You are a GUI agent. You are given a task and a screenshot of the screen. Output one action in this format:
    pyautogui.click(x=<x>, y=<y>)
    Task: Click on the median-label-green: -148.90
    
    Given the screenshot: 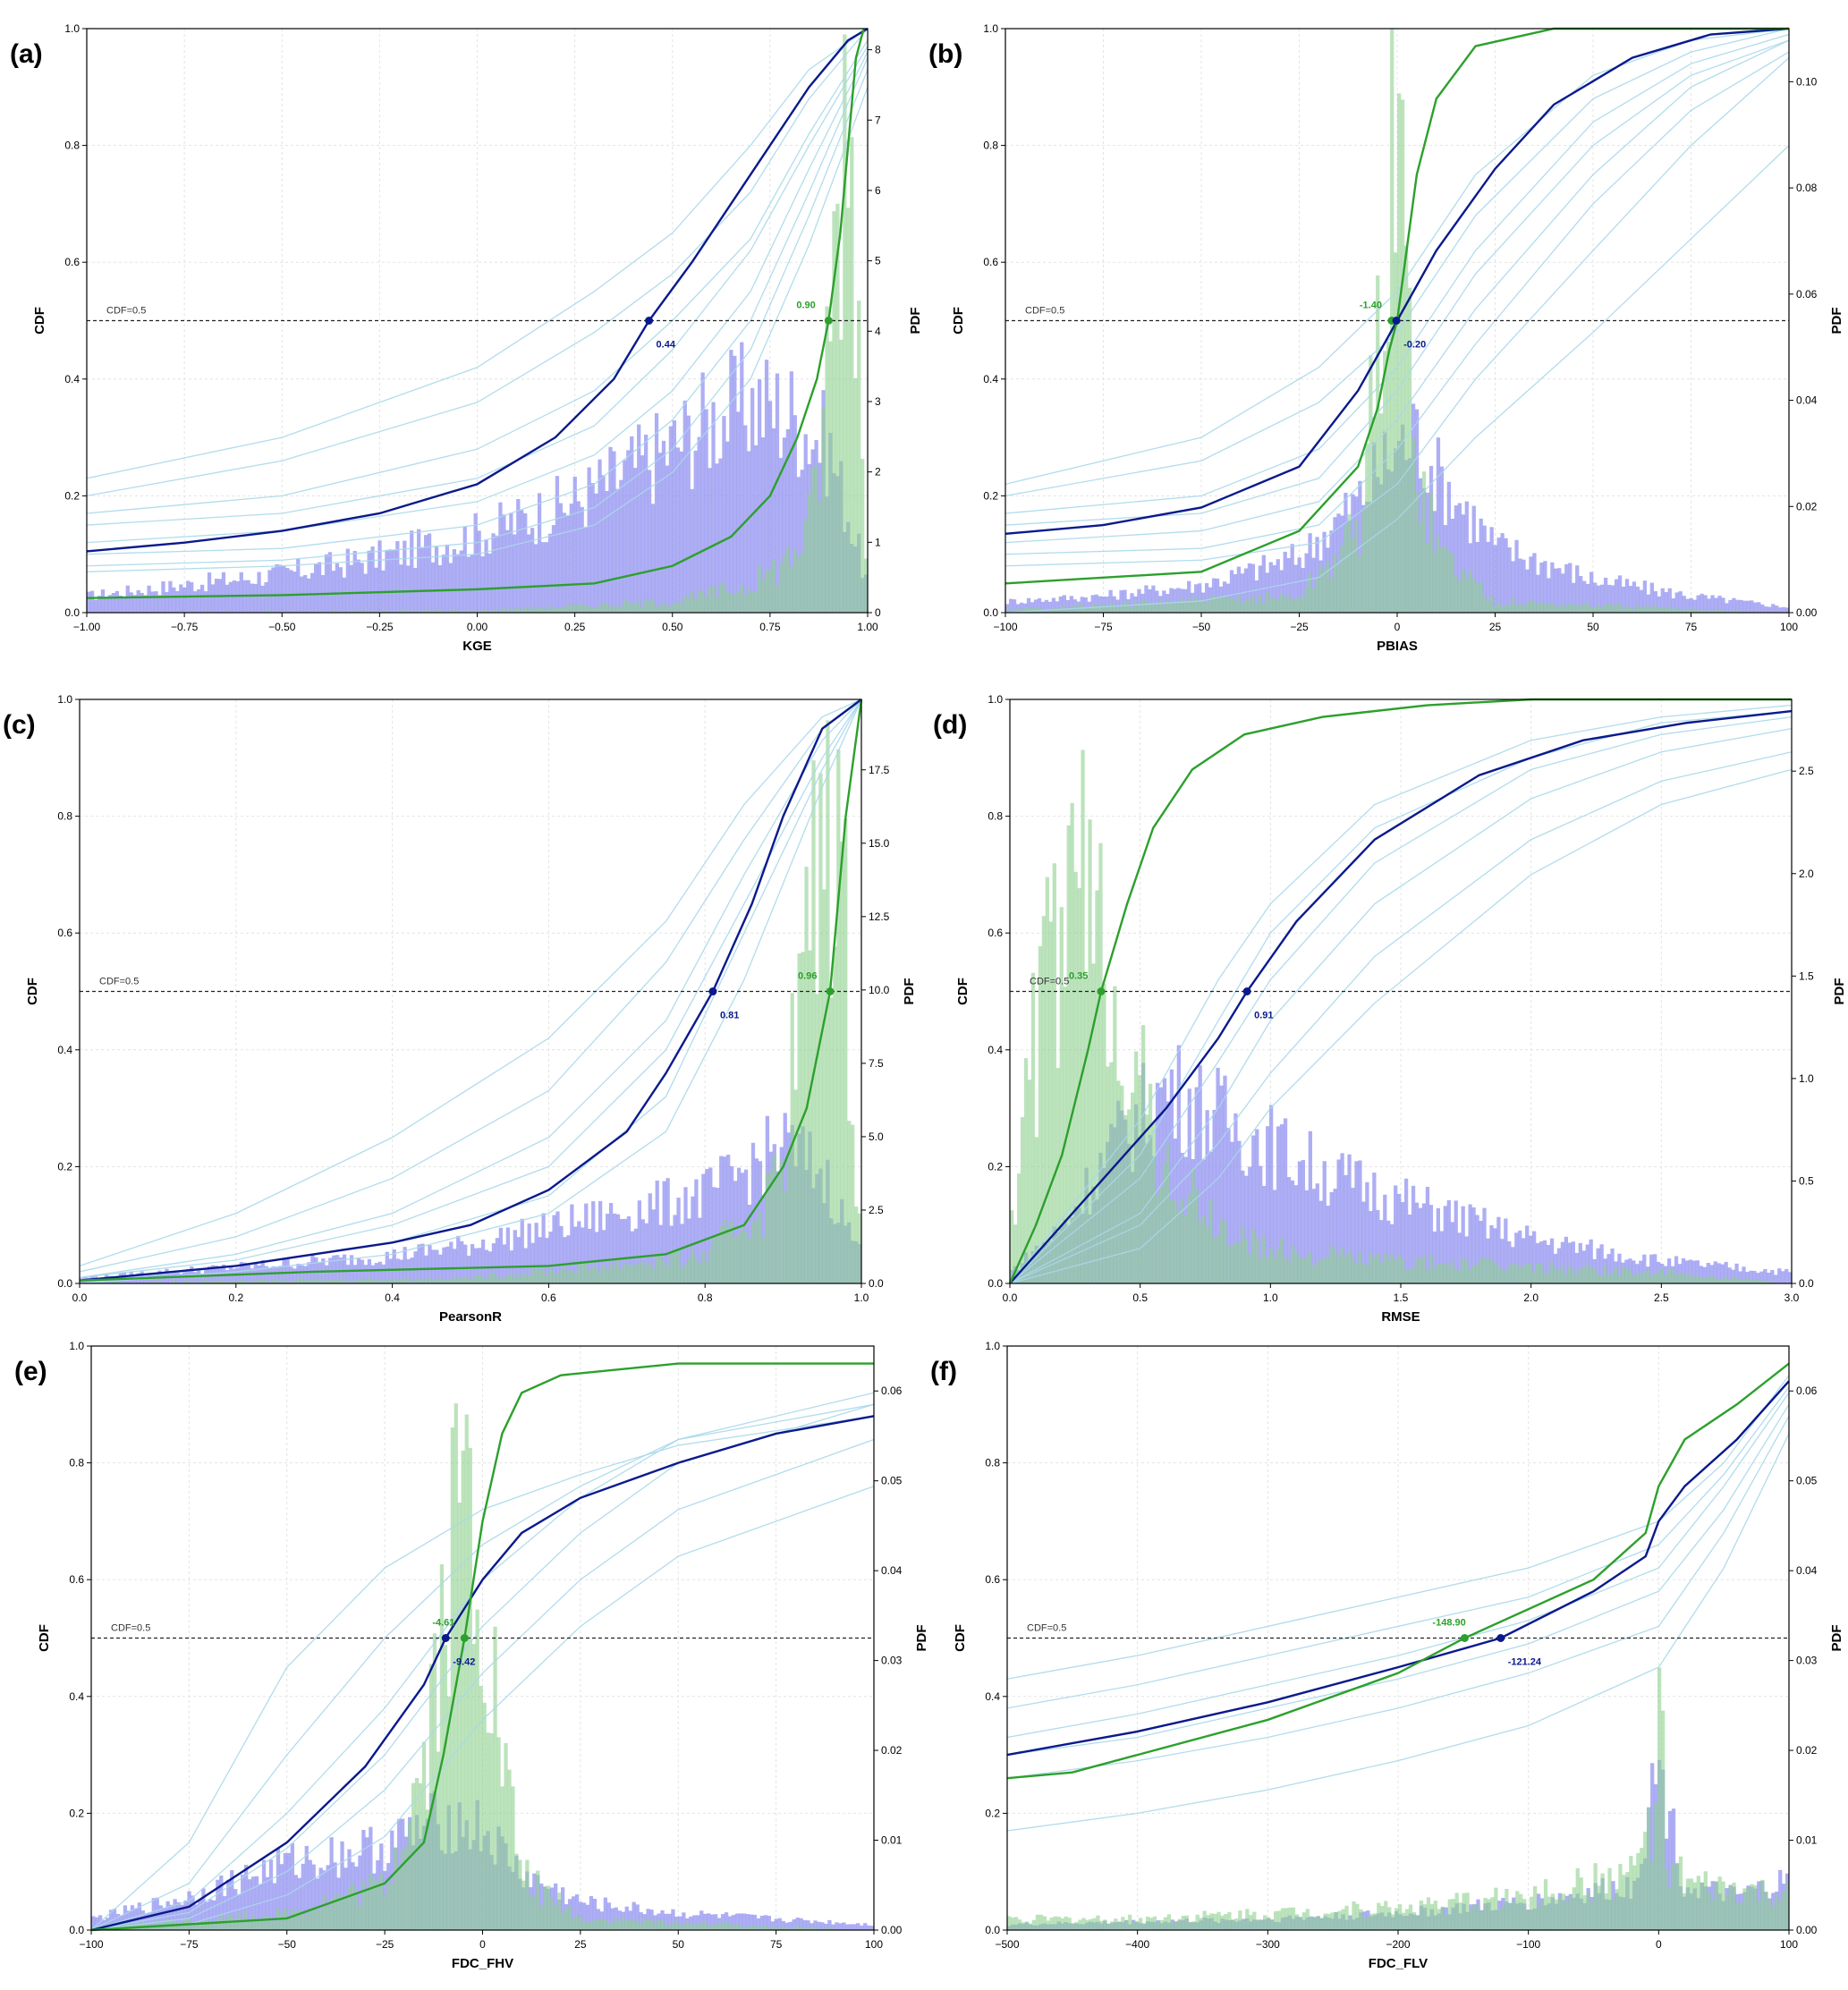 What is the action you would take?
    pyautogui.click(x=1449, y=1623)
    